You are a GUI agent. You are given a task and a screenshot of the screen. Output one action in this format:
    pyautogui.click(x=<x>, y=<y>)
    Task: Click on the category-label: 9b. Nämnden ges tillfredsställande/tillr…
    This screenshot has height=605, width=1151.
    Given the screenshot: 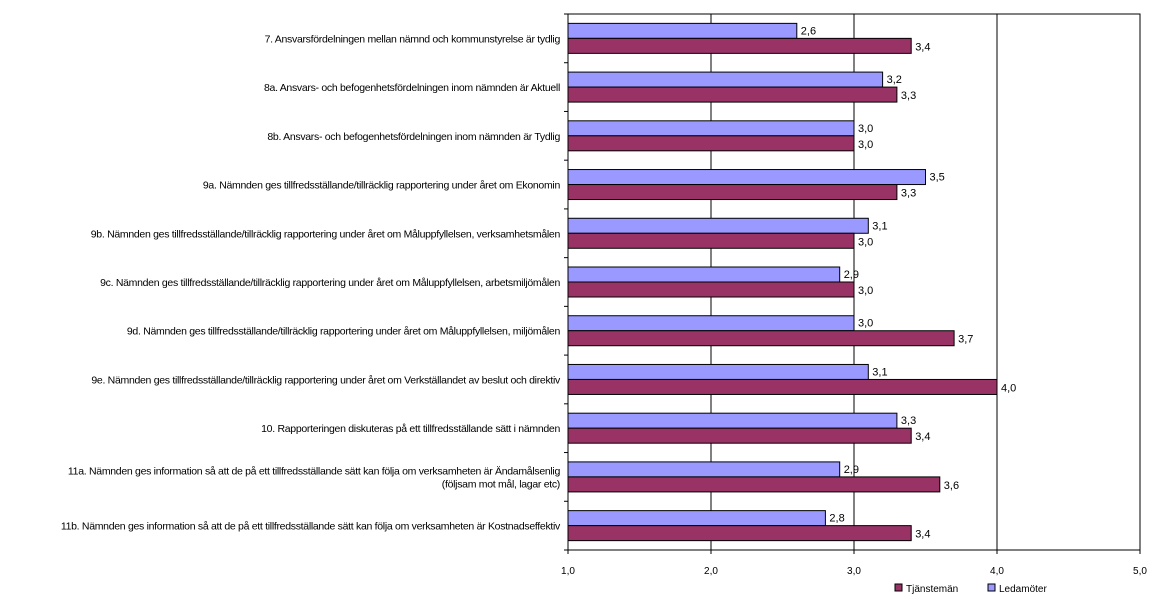 What is the action you would take?
    pyautogui.click(x=326, y=234)
    